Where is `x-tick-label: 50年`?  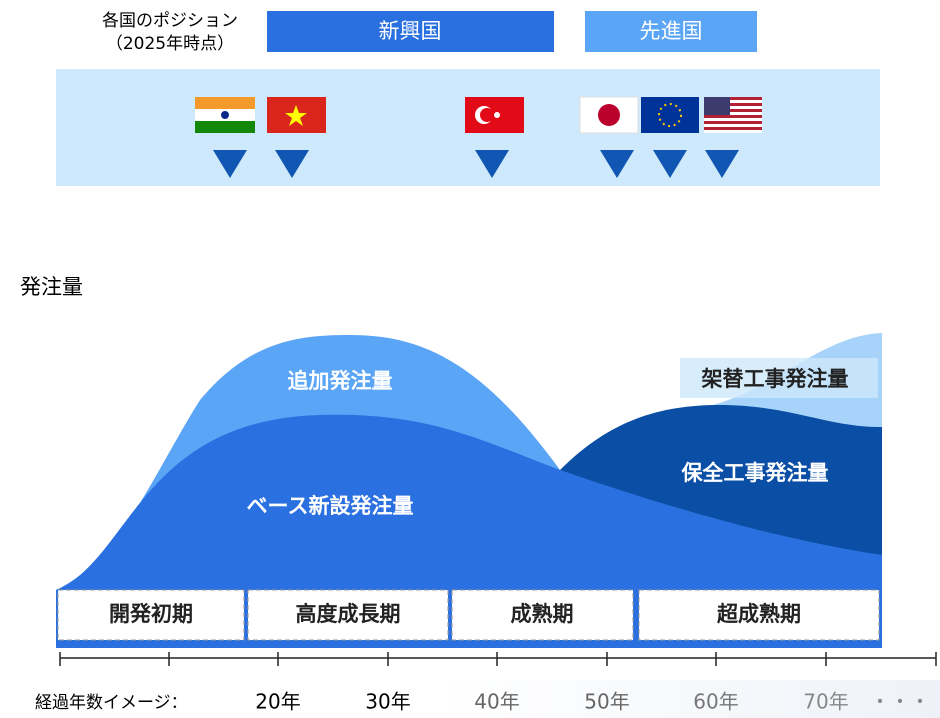
x-tick-label: 50年 is located at coordinates (606, 702).